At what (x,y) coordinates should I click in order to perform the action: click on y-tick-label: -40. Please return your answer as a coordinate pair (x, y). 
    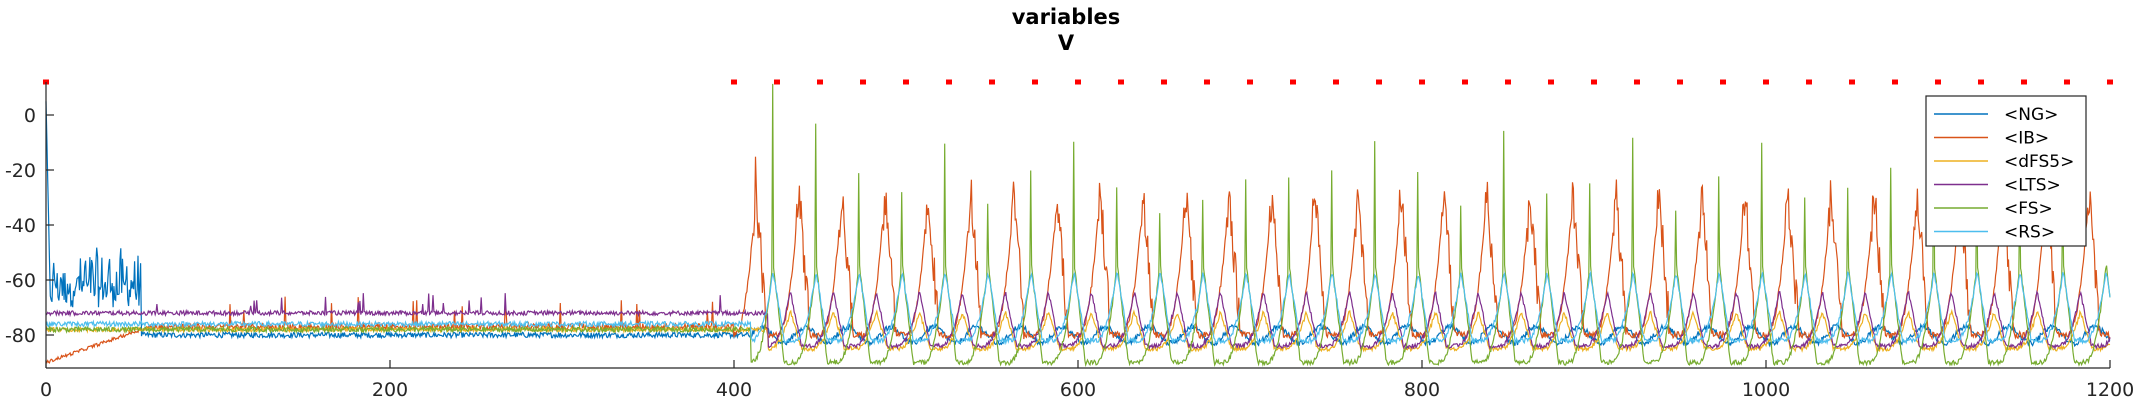
    Looking at the image, I should click on (20, 226).